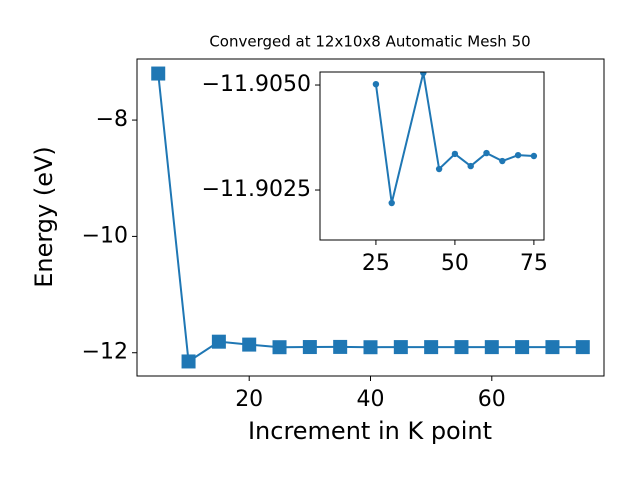  I want to click on y-tick-label: −8, so click(112, 119).